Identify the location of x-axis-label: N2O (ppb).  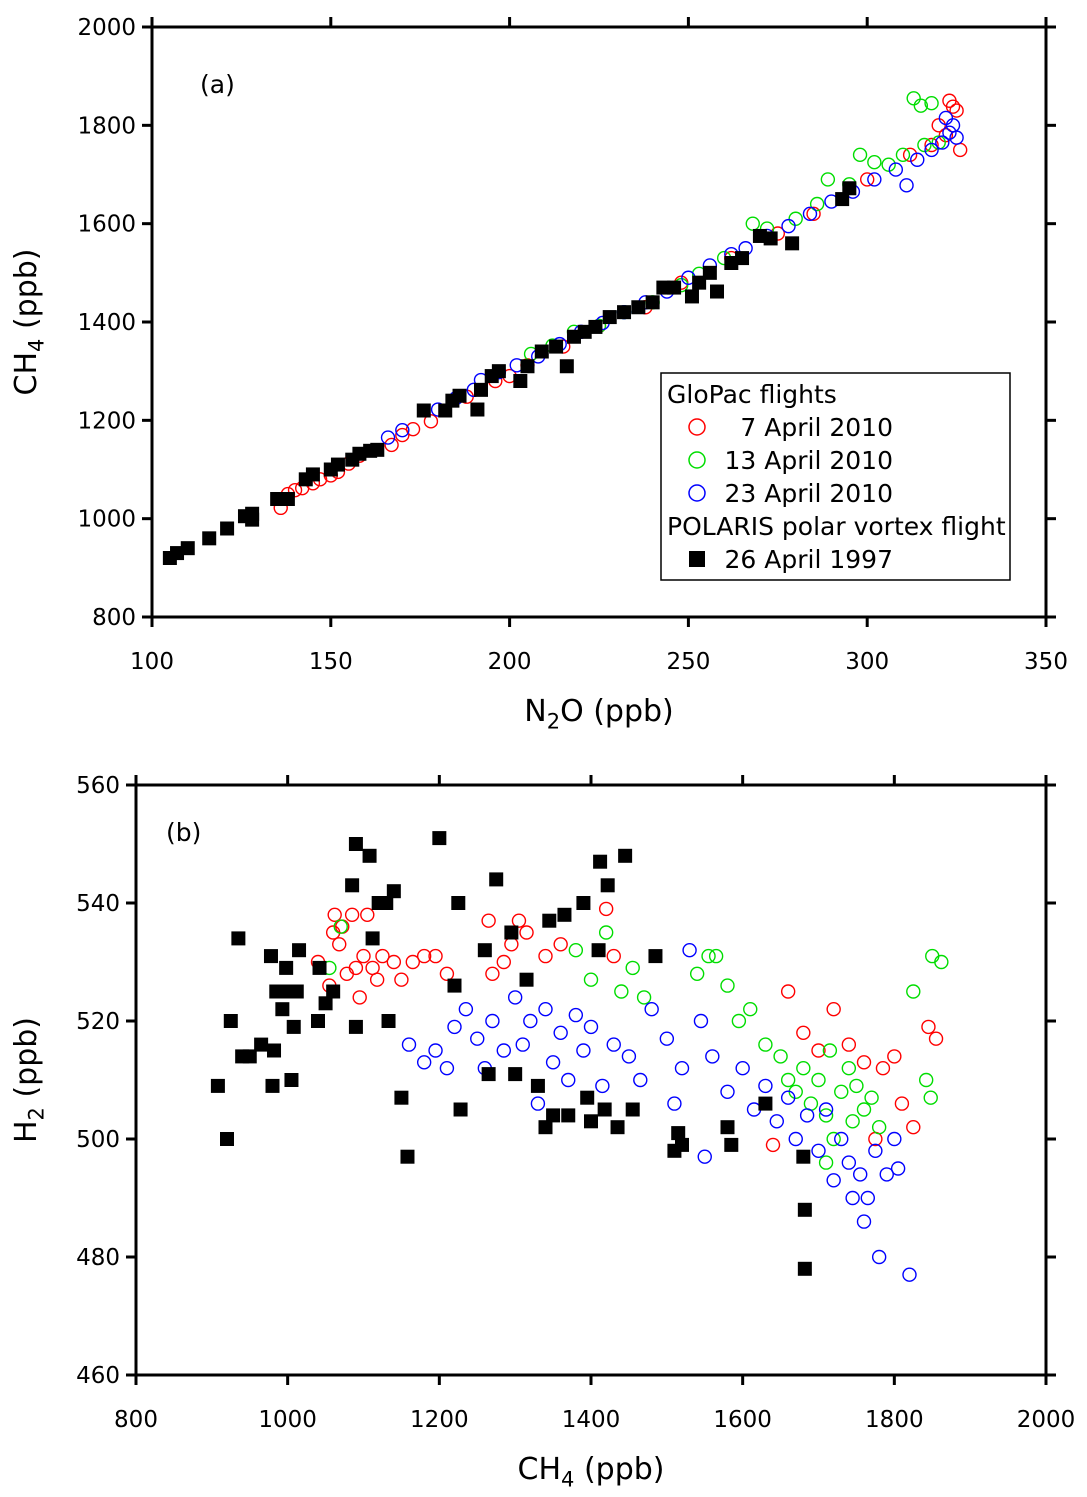
(599, 714).